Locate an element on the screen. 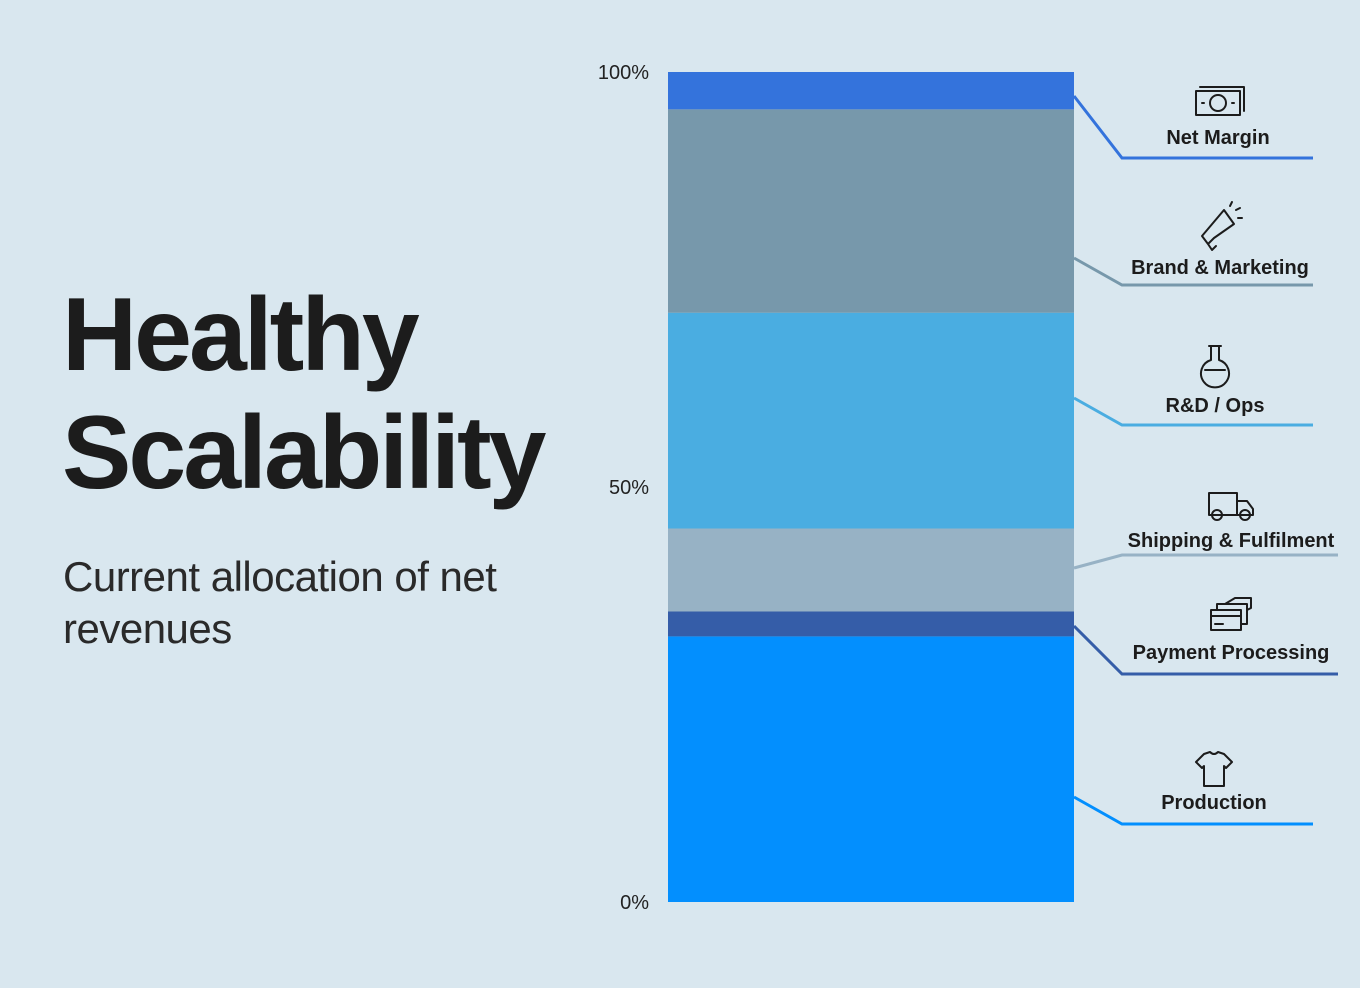 The height and width of the screenshot is (988, 1360). y-tick-label: 50% is located at coordinates (629, 488).